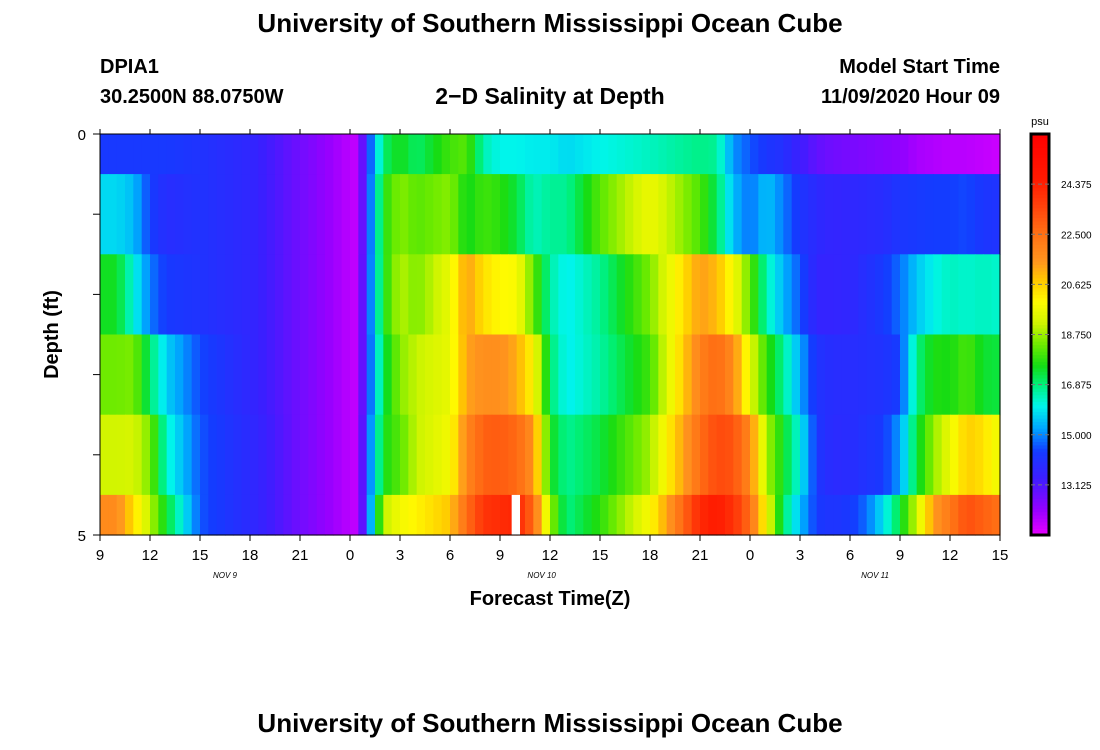 This screenshot has width=1100, height=750. What do you see at coordinates (250, 555) in the screenshot?
I see `x-tick-label: 18` at bounding box center [250, 555].